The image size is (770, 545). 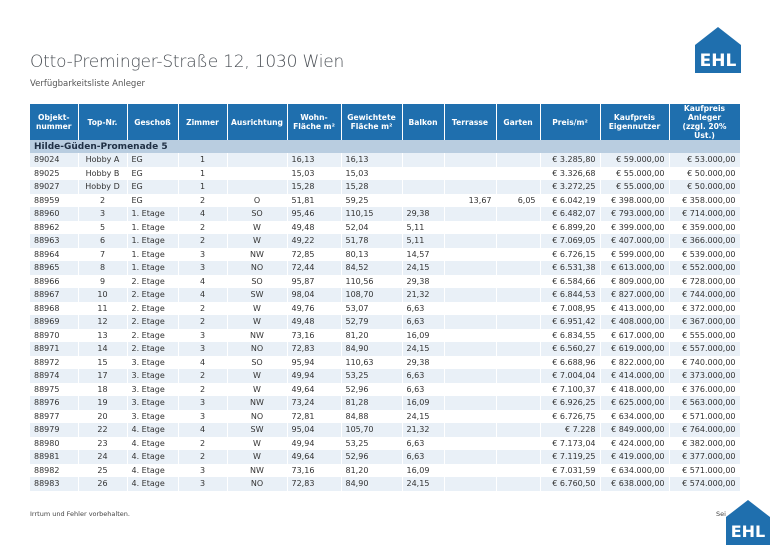 I want to click on cell: 72,83, so click(x=314, y=349).